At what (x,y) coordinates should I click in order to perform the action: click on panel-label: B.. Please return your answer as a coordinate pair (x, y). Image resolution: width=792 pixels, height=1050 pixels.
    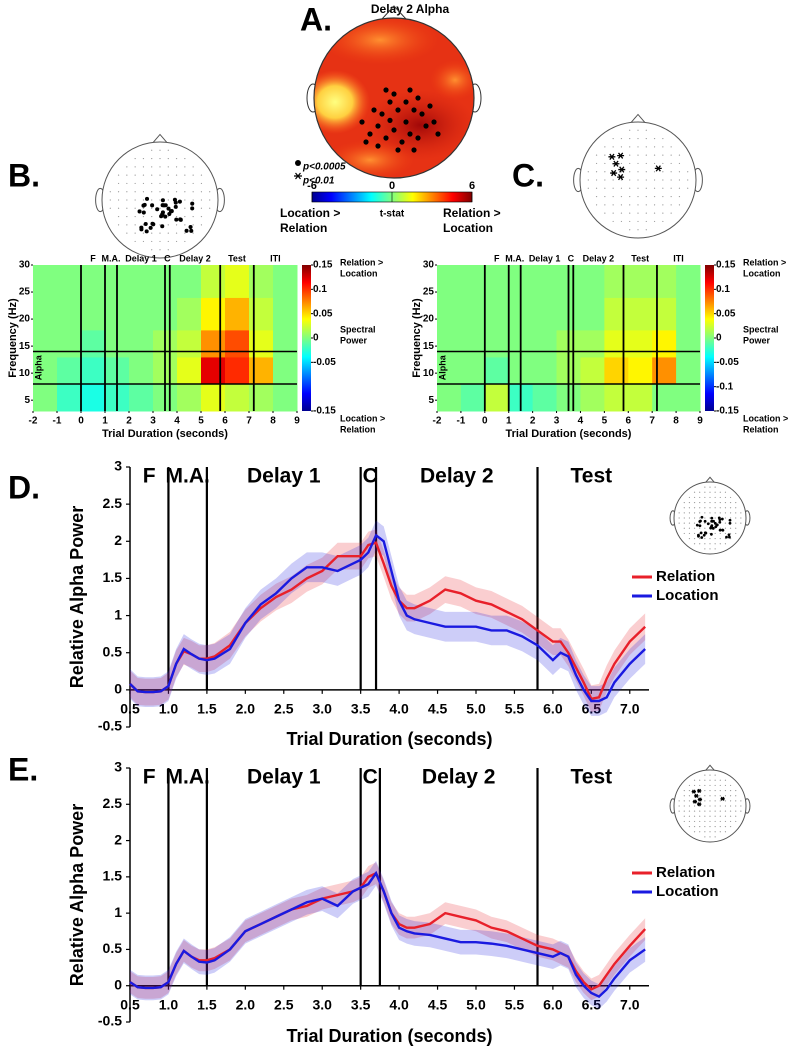
    Looking at the image, I should click on (24, 175).